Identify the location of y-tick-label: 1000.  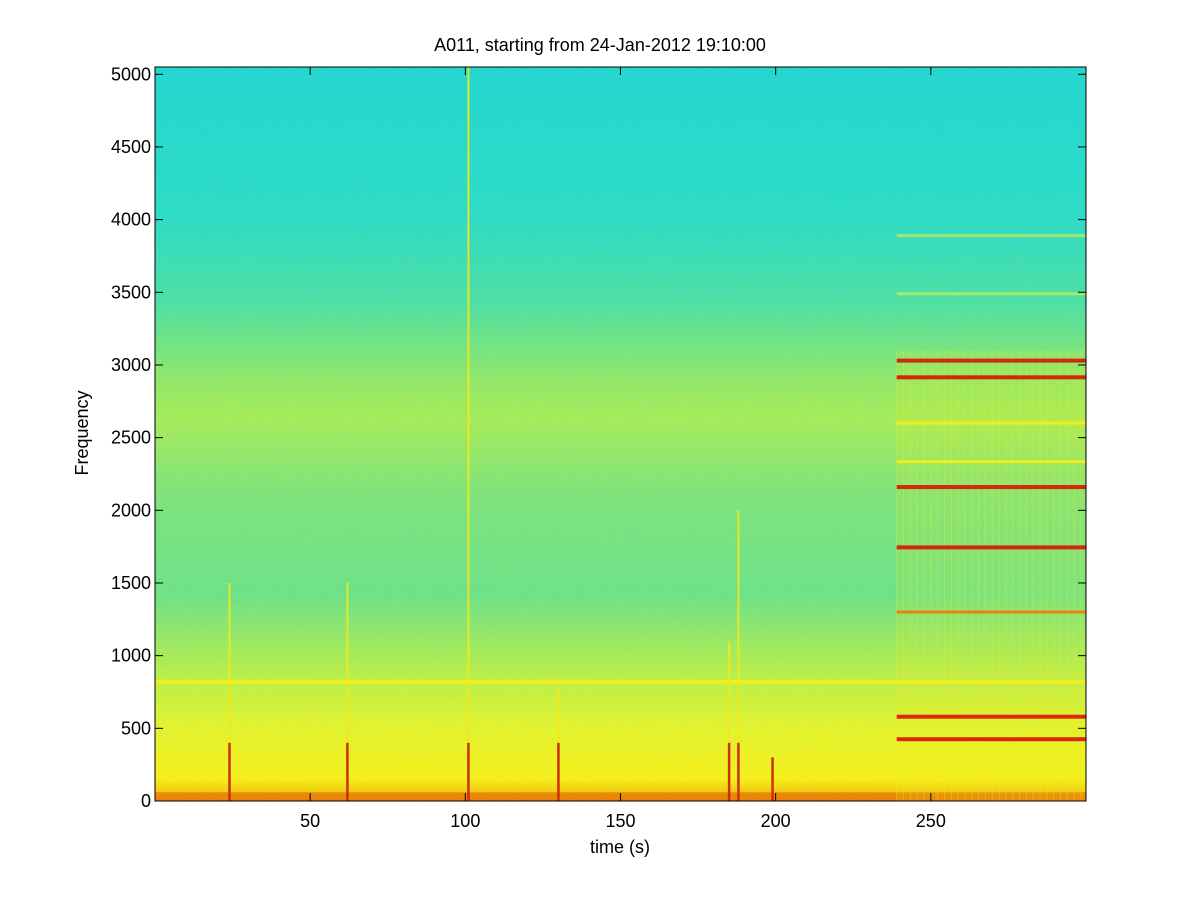
(131, 656).